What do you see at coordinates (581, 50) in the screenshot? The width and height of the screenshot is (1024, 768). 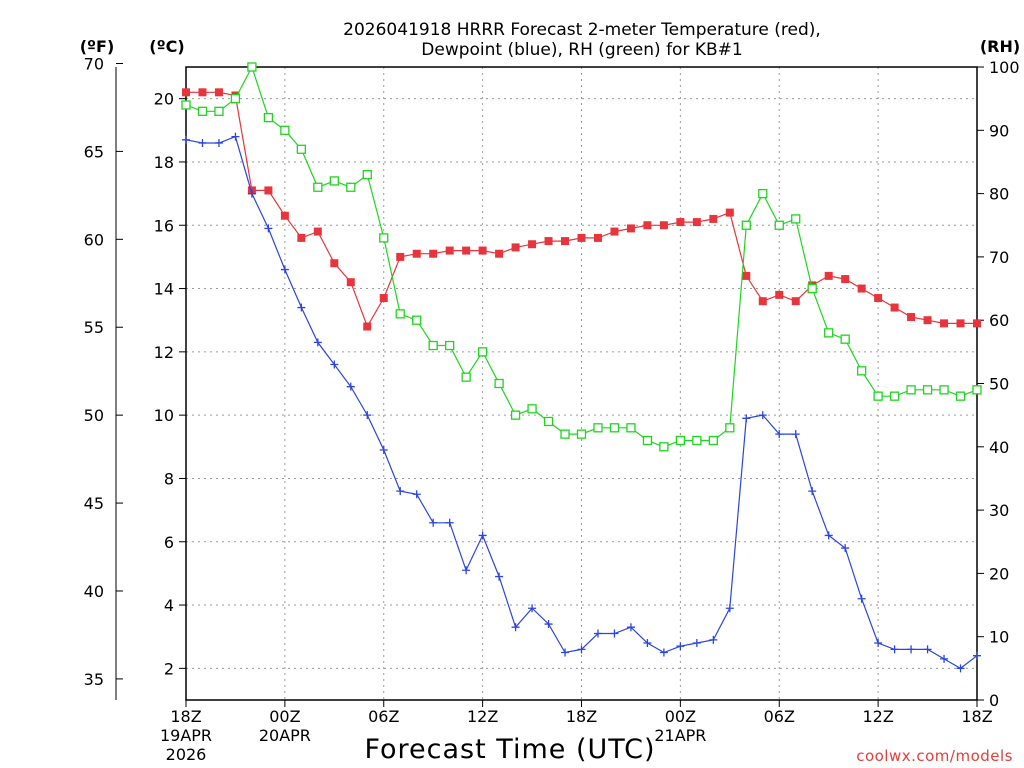 I see `chart-title-line2: Dewpoint (blue), RH (green) for KB#1` at bounding box center [581, 50].